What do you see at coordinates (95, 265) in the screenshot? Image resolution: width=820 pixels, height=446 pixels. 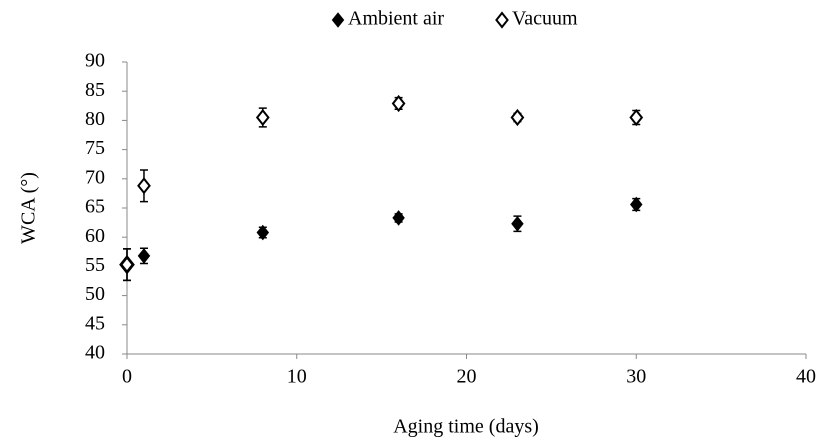 I see `y-tick-label: 55` at bounding box center [95, 265].